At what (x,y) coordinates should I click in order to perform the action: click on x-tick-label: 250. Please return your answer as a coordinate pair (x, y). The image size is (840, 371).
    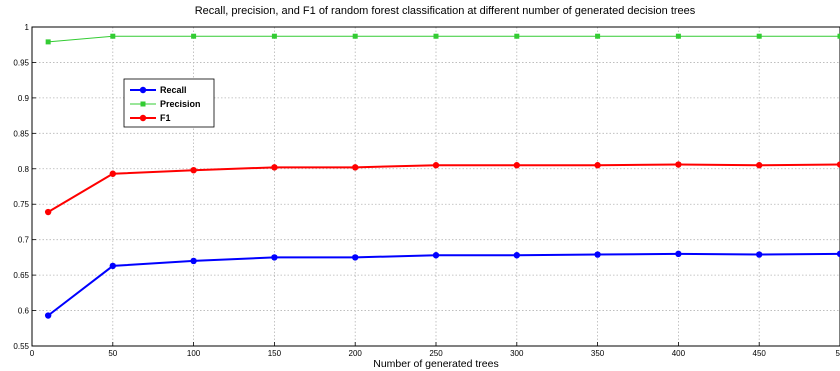
    Looking at the image, I should click on (436, 353).